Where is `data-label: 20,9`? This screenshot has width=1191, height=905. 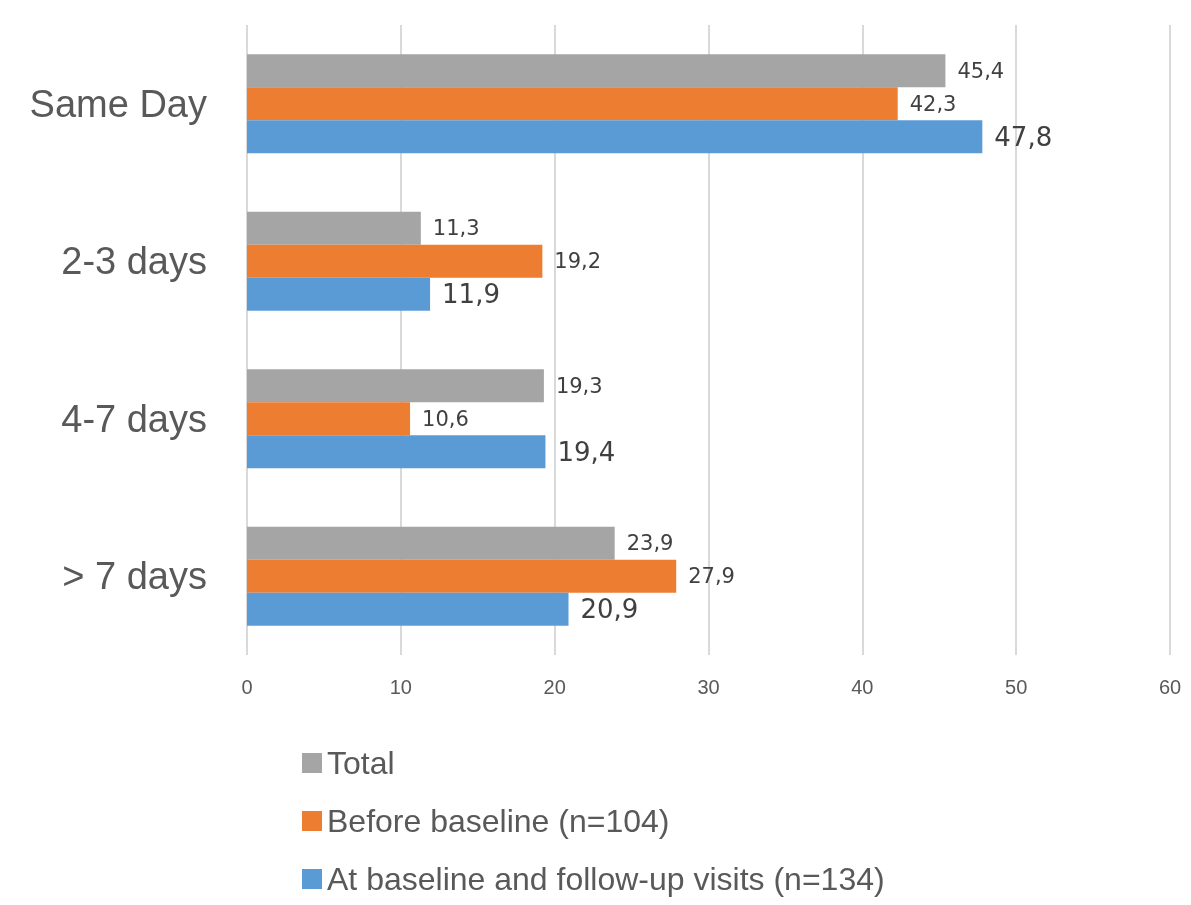 data-label: 20,9 is located at coordinates (609, 609).